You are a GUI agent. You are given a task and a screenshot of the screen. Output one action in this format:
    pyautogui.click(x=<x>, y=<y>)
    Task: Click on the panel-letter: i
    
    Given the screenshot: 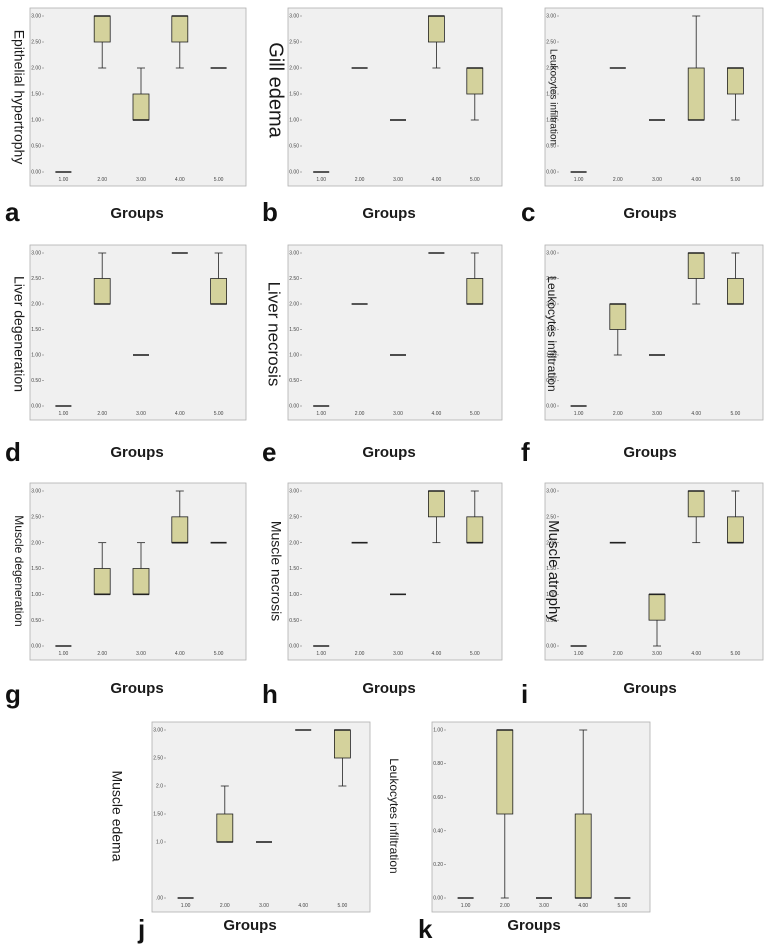 What is the action you would take?
    pyautogui.click(x=524, y=694)
    